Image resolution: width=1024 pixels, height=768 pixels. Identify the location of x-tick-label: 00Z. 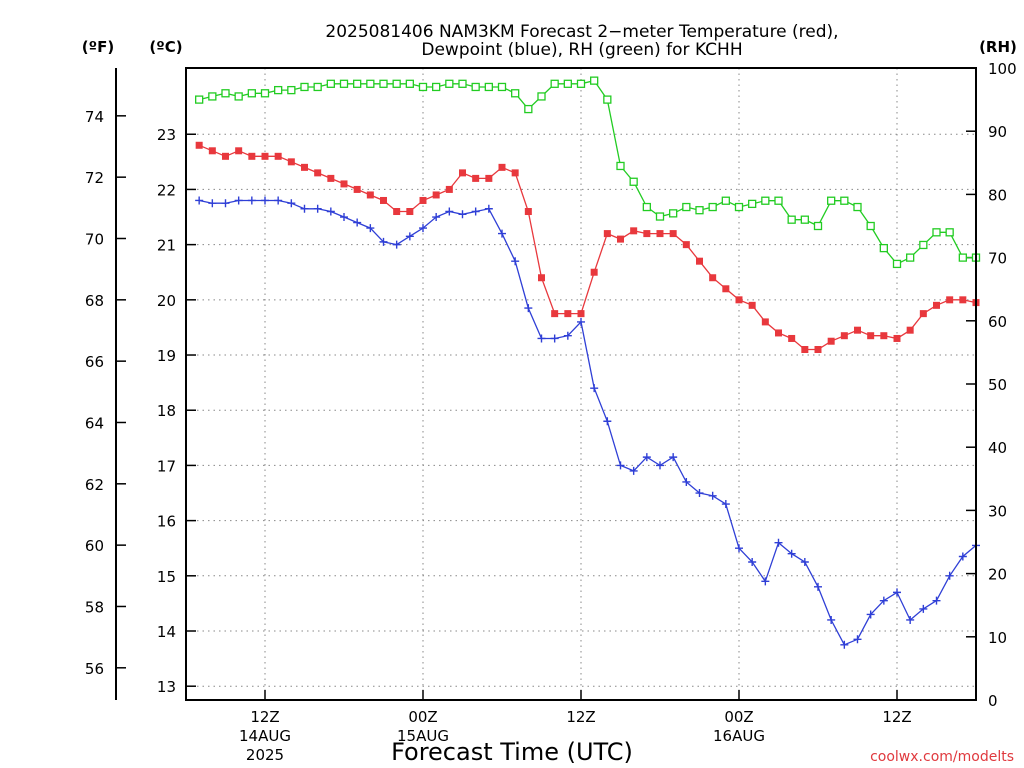
(738, 717).